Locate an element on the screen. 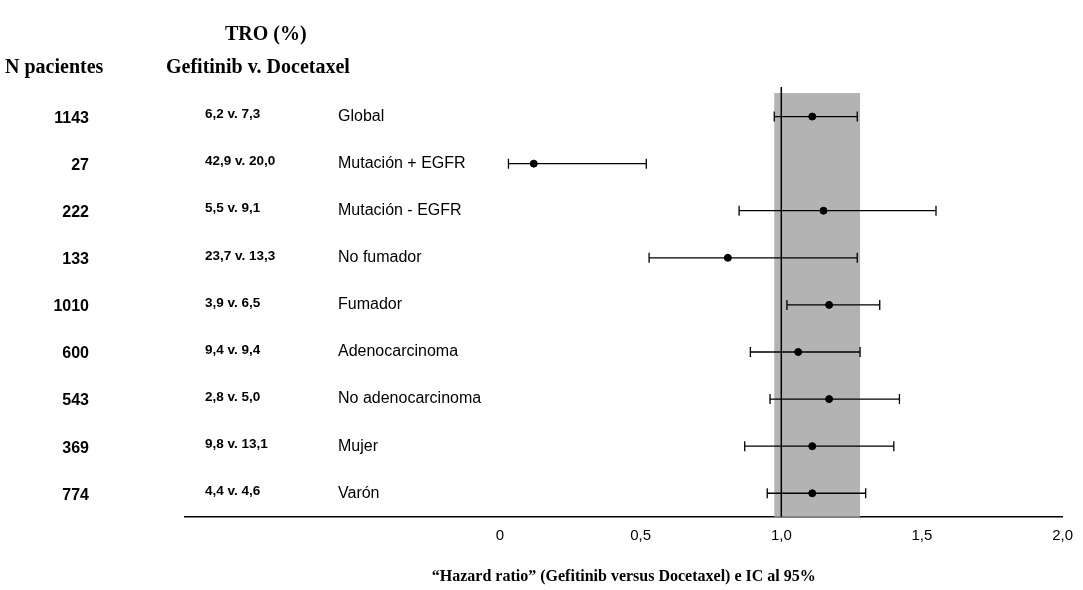 This screenshot has height=590, width=1083. annotation: 9,4 v. 9,4 is located at coordinates (233, 349).